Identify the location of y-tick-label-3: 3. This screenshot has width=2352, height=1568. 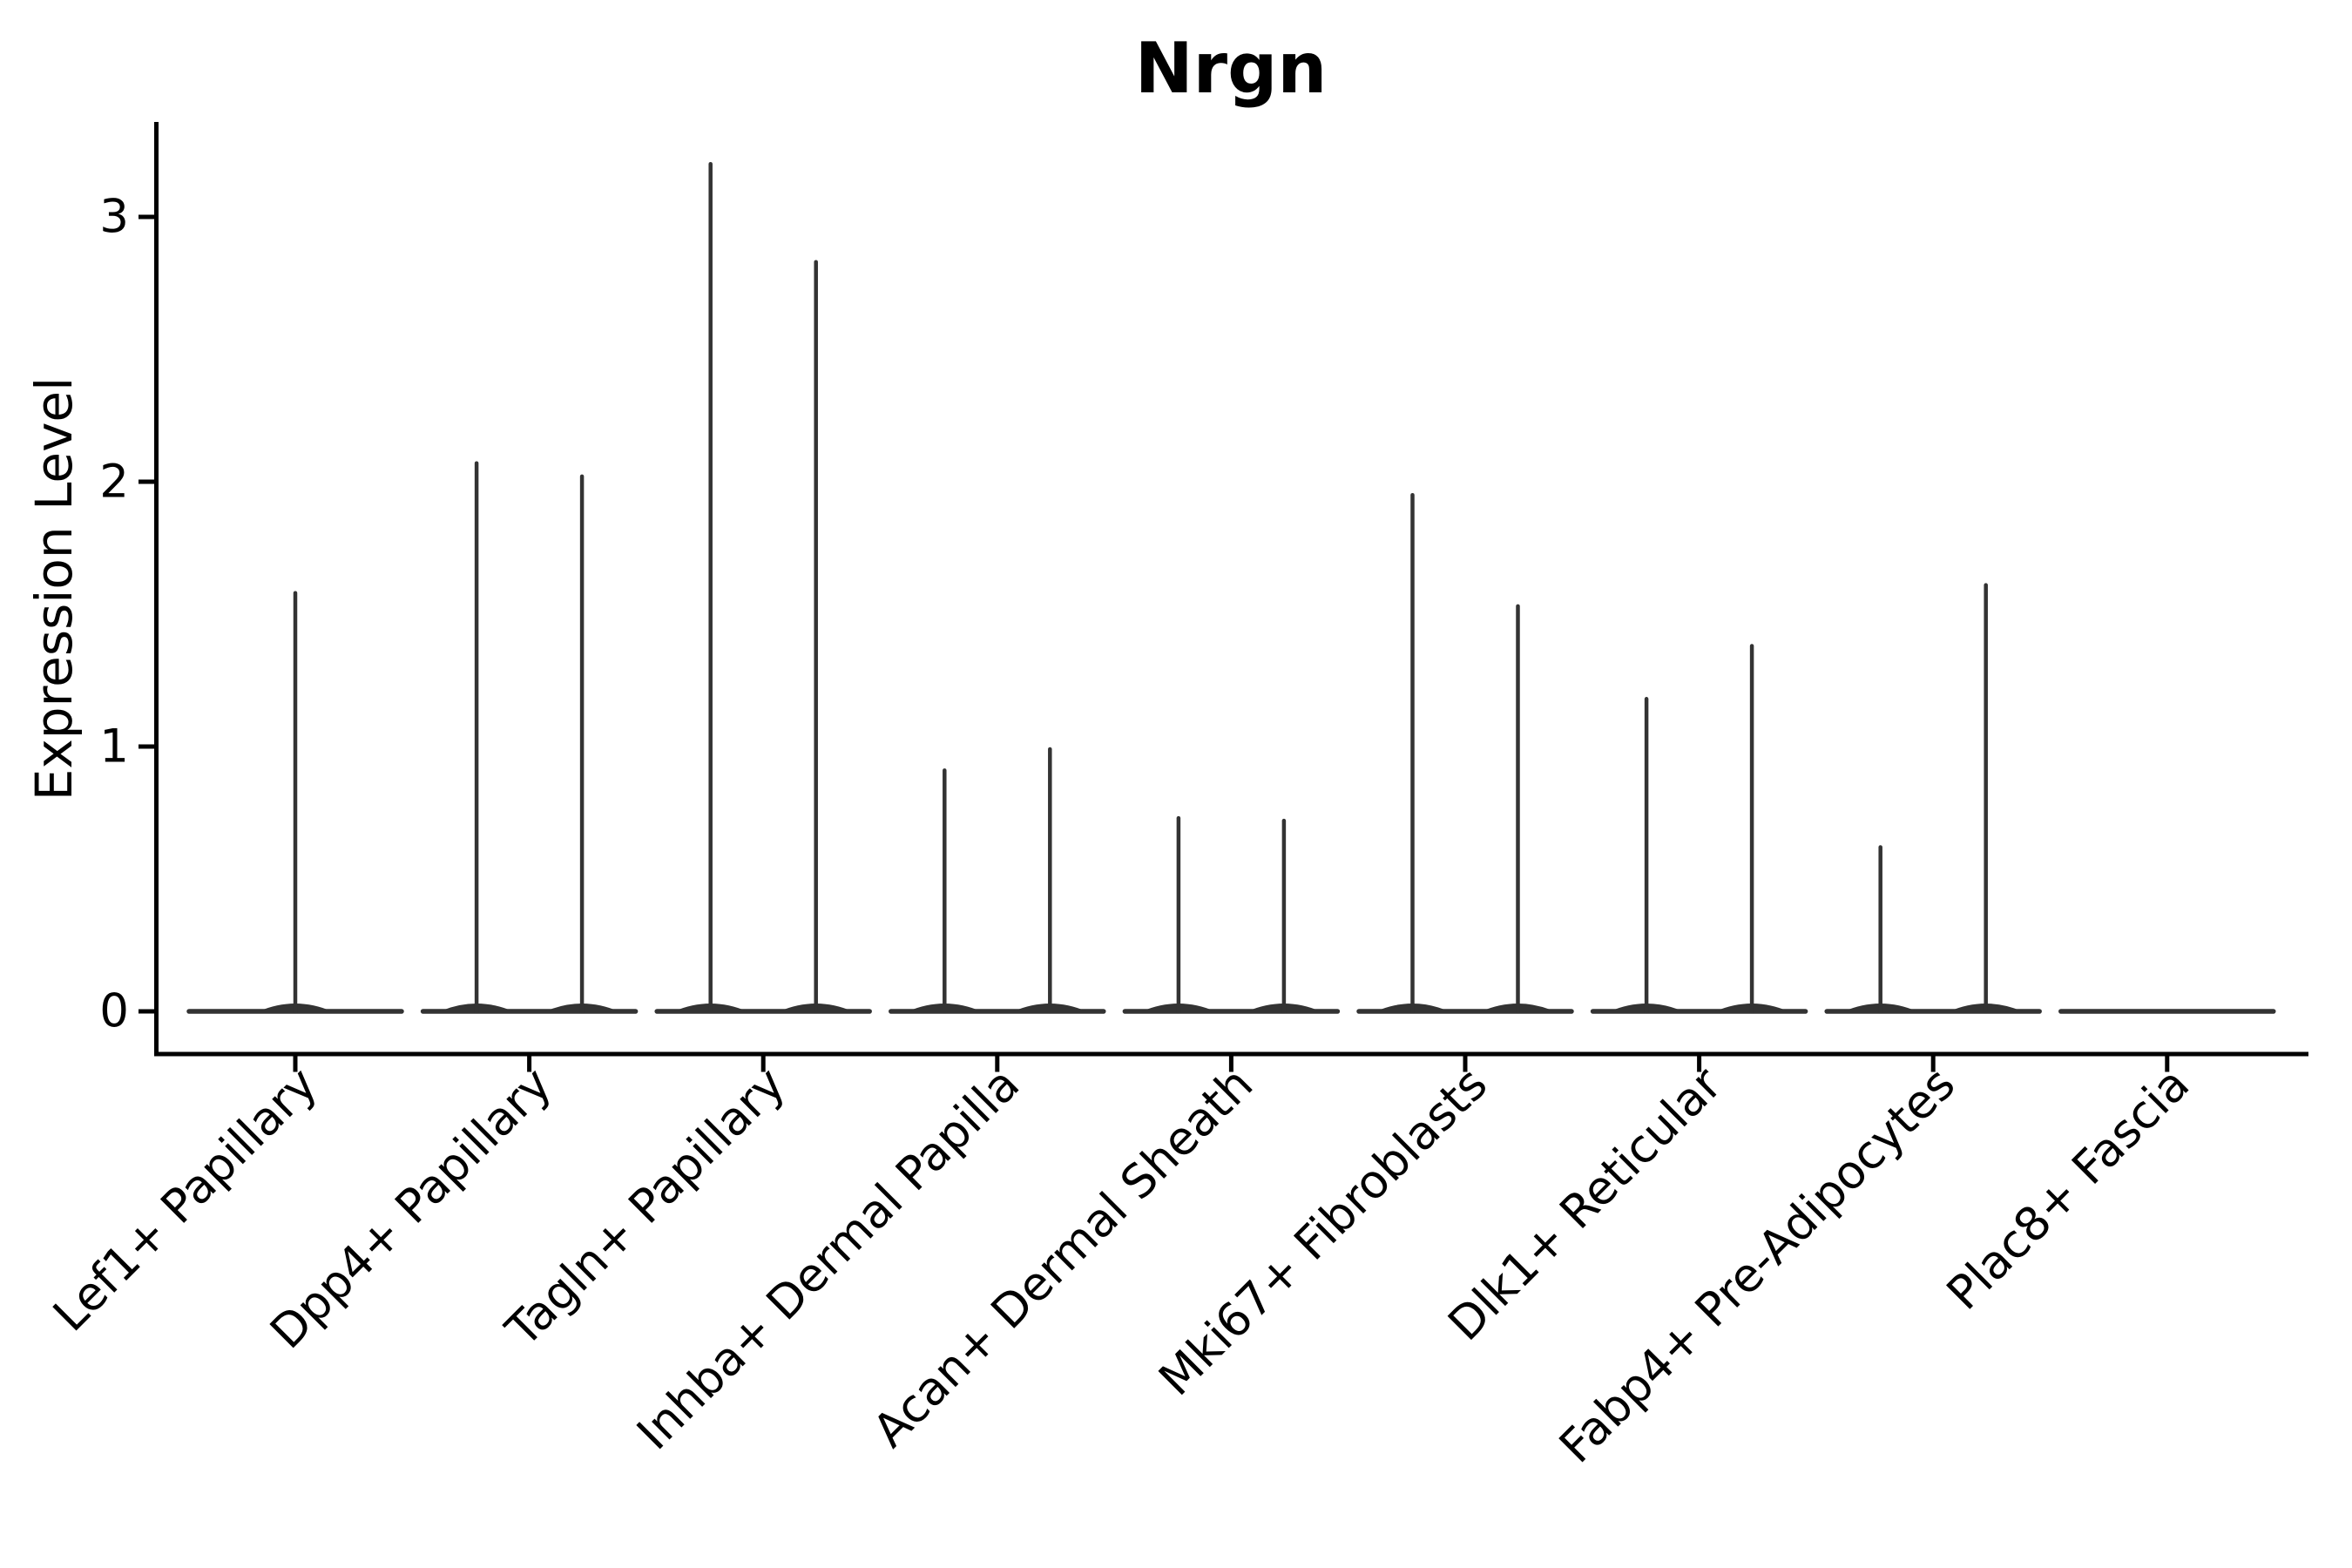
(114, 217).